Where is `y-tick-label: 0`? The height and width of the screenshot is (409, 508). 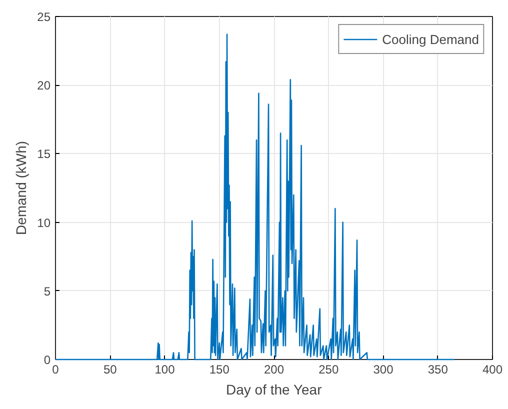
y-tick-label: 0 is located at coordinates (47, 360).